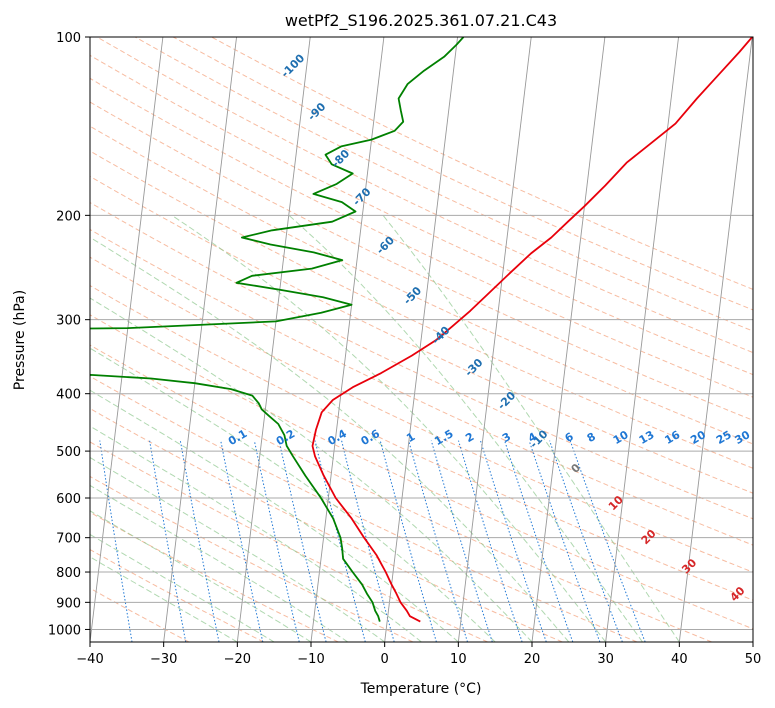 This screenshot has height=708, width=775. What do you see at coordinates (672, 437) in the screenshot?
I see `mixing-ratio-label: 16` at bounding box center [672, 437].